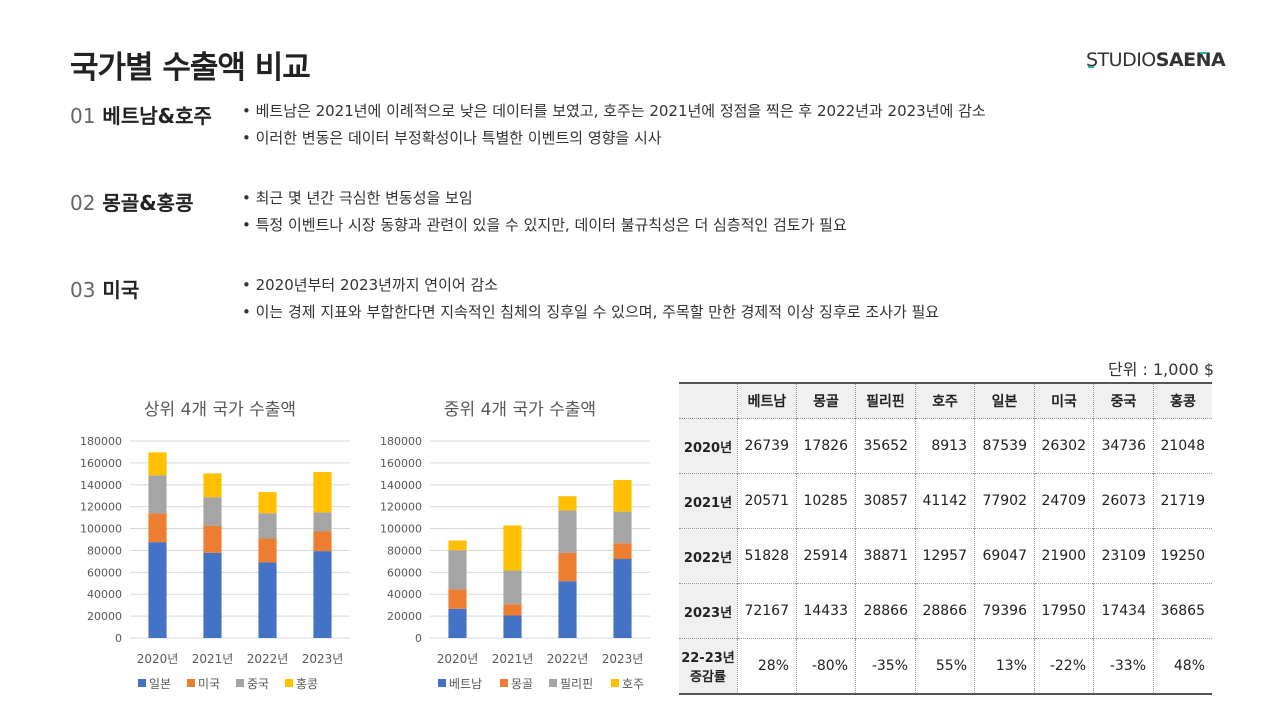 The image size is (1280, 720). I want to click on table-row-header: 2023년, so click(708, 611).